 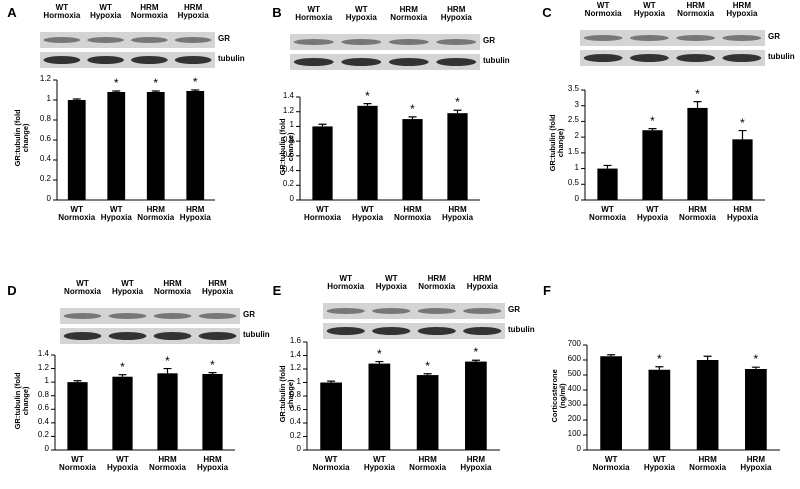 What do you see at coordinates (437, 283) in the screenshot?
I see `blot-column-label: HRM Normoxia` at bounding box center [437, 283].